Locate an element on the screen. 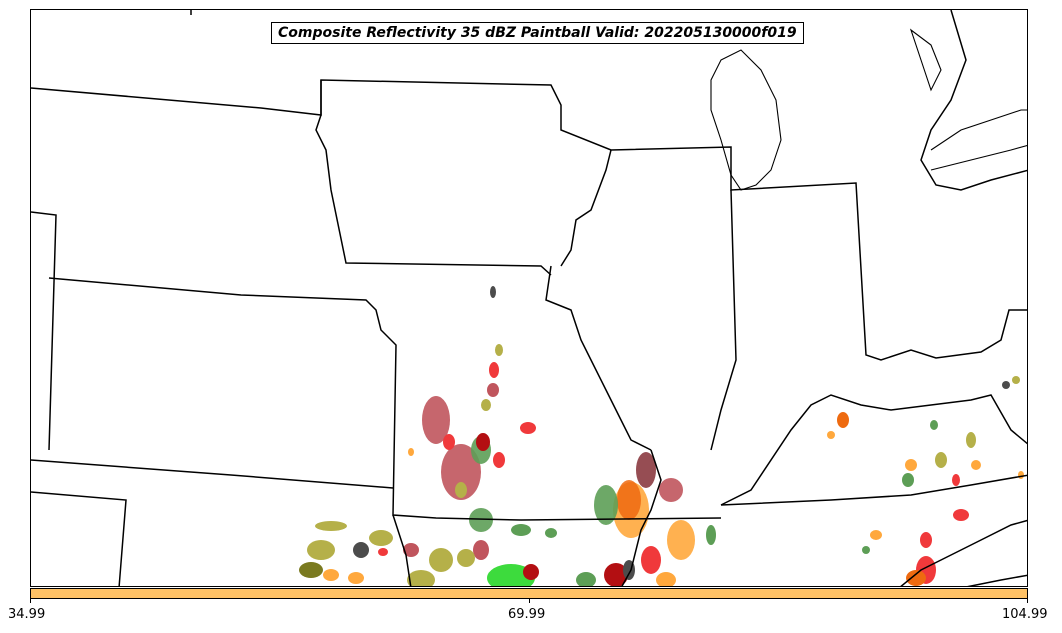  great-lakes is located at coordinates (868, 109).